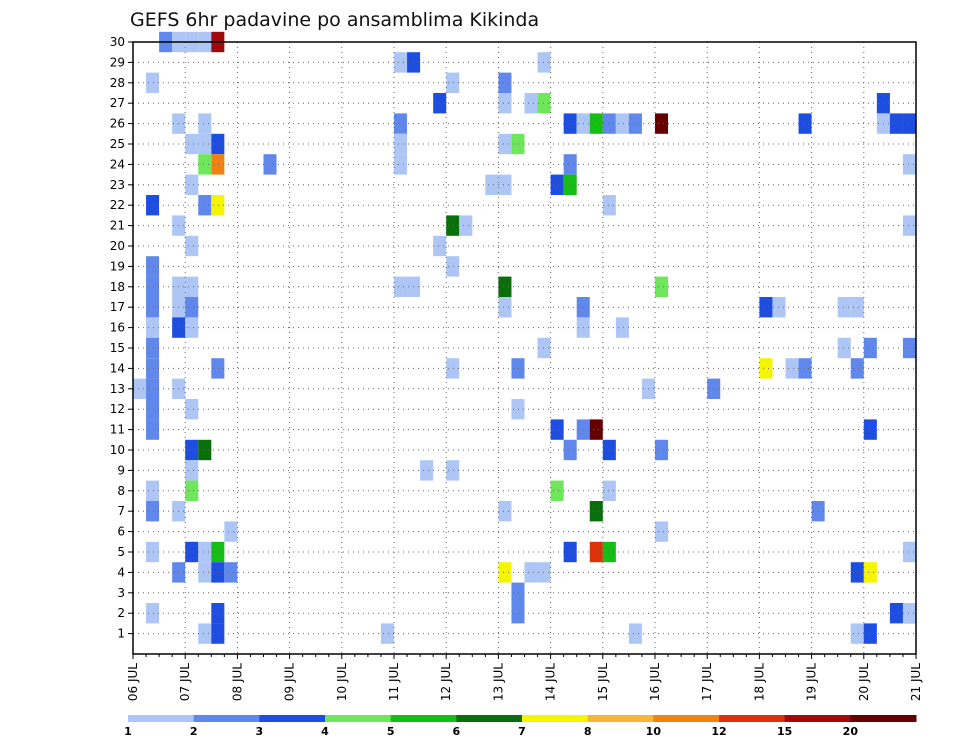  I want to click on x-tick-label: 08 JUL, so click(237, 682).